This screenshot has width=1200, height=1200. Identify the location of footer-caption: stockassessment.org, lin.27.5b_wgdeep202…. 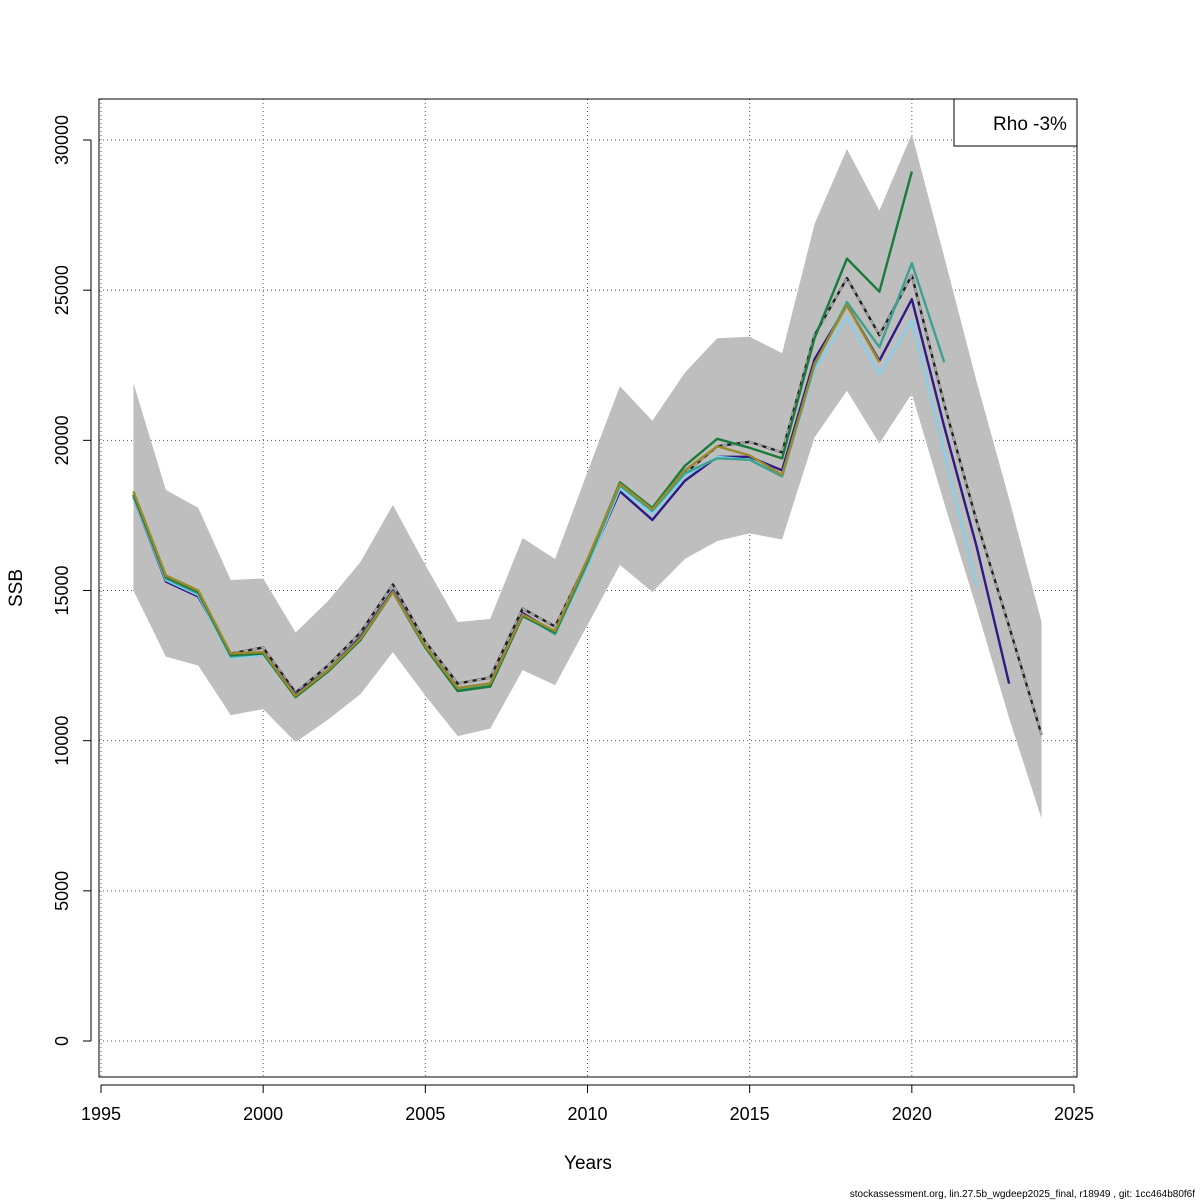
(1022, 1194).